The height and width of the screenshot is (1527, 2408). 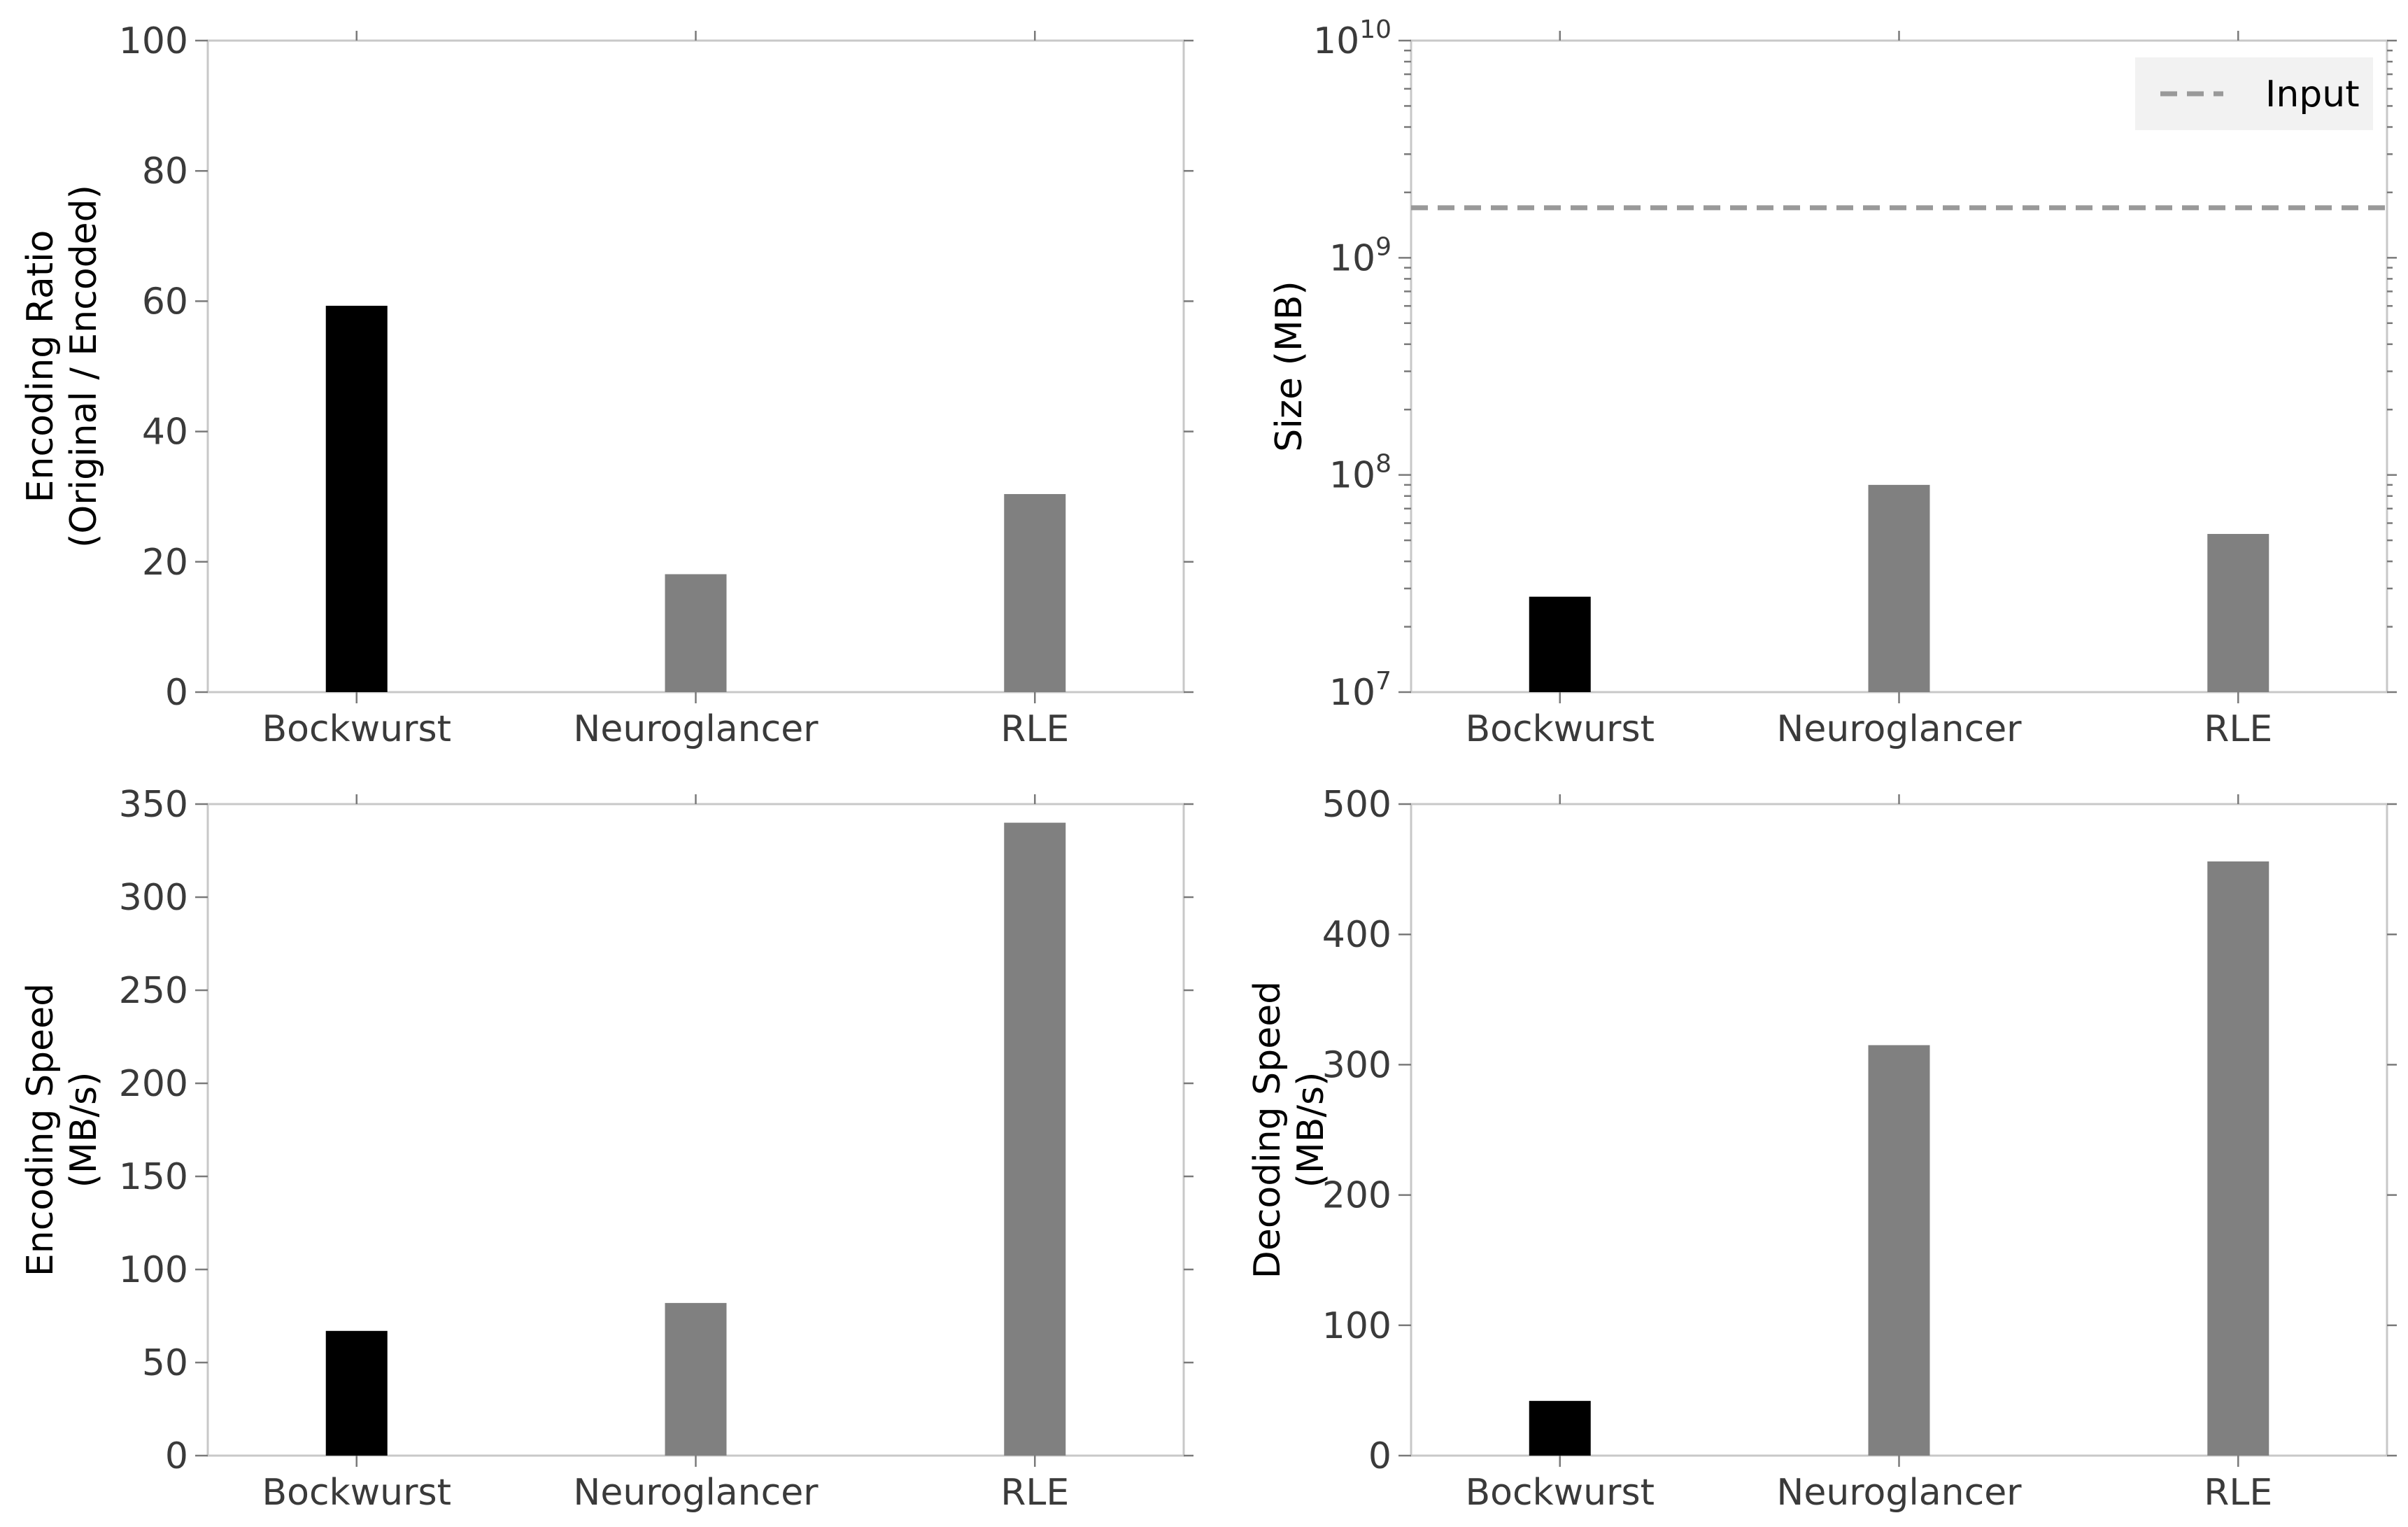 What do you see at coordinates (165, 432) in the screenshot?
I see `y-tick-label: 40` at bounding box center [165, 432].